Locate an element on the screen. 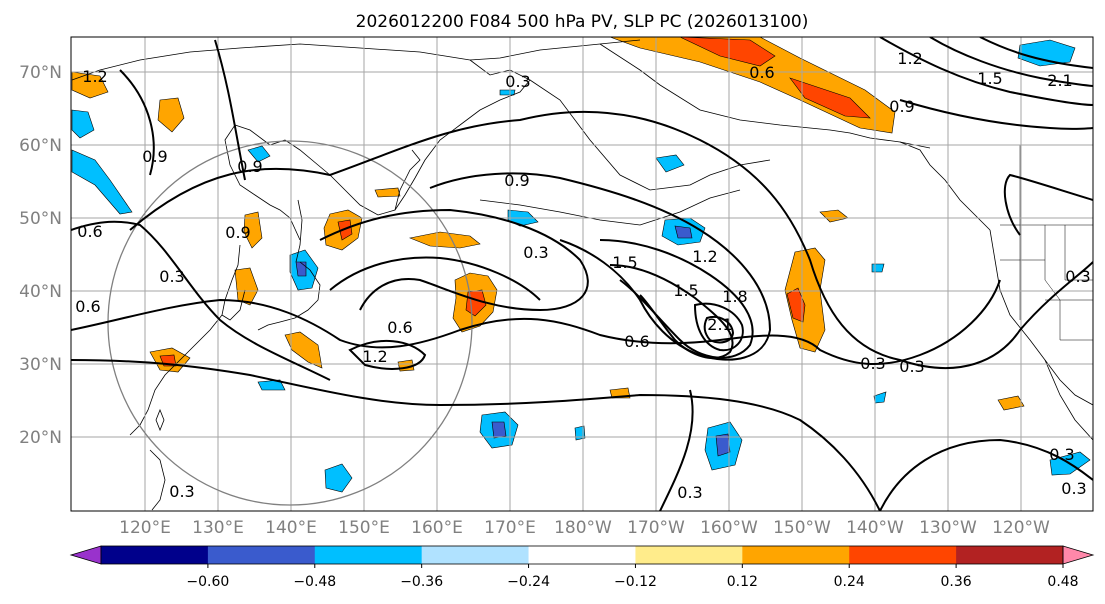 This screenshot has height=604, width=1105. coastline-philippines is located at coordinates (157, 480).